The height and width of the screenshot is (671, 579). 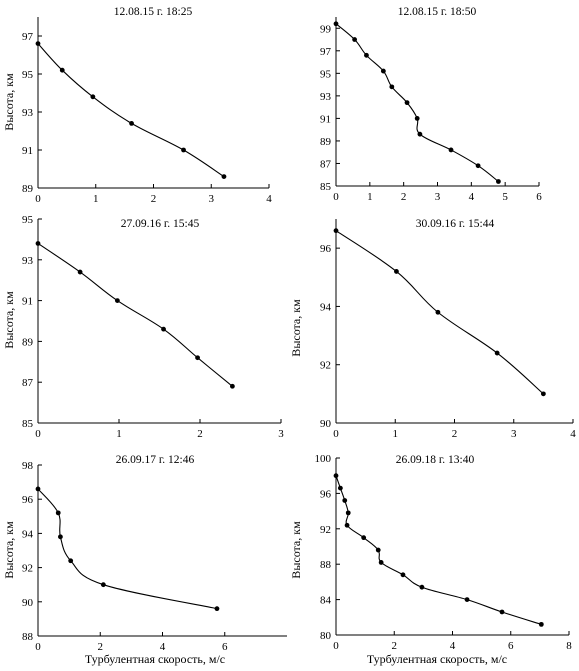 I want to click on panel-1-ylabel: Высота, км, so click(x=9, y=102).